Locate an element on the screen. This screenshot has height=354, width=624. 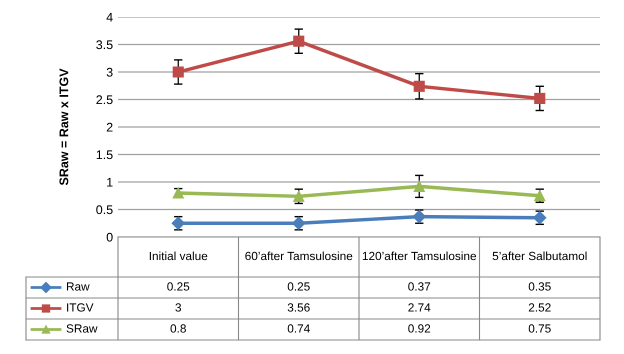
y-tick-label: 3.5 is located at coordinates (104, 45).